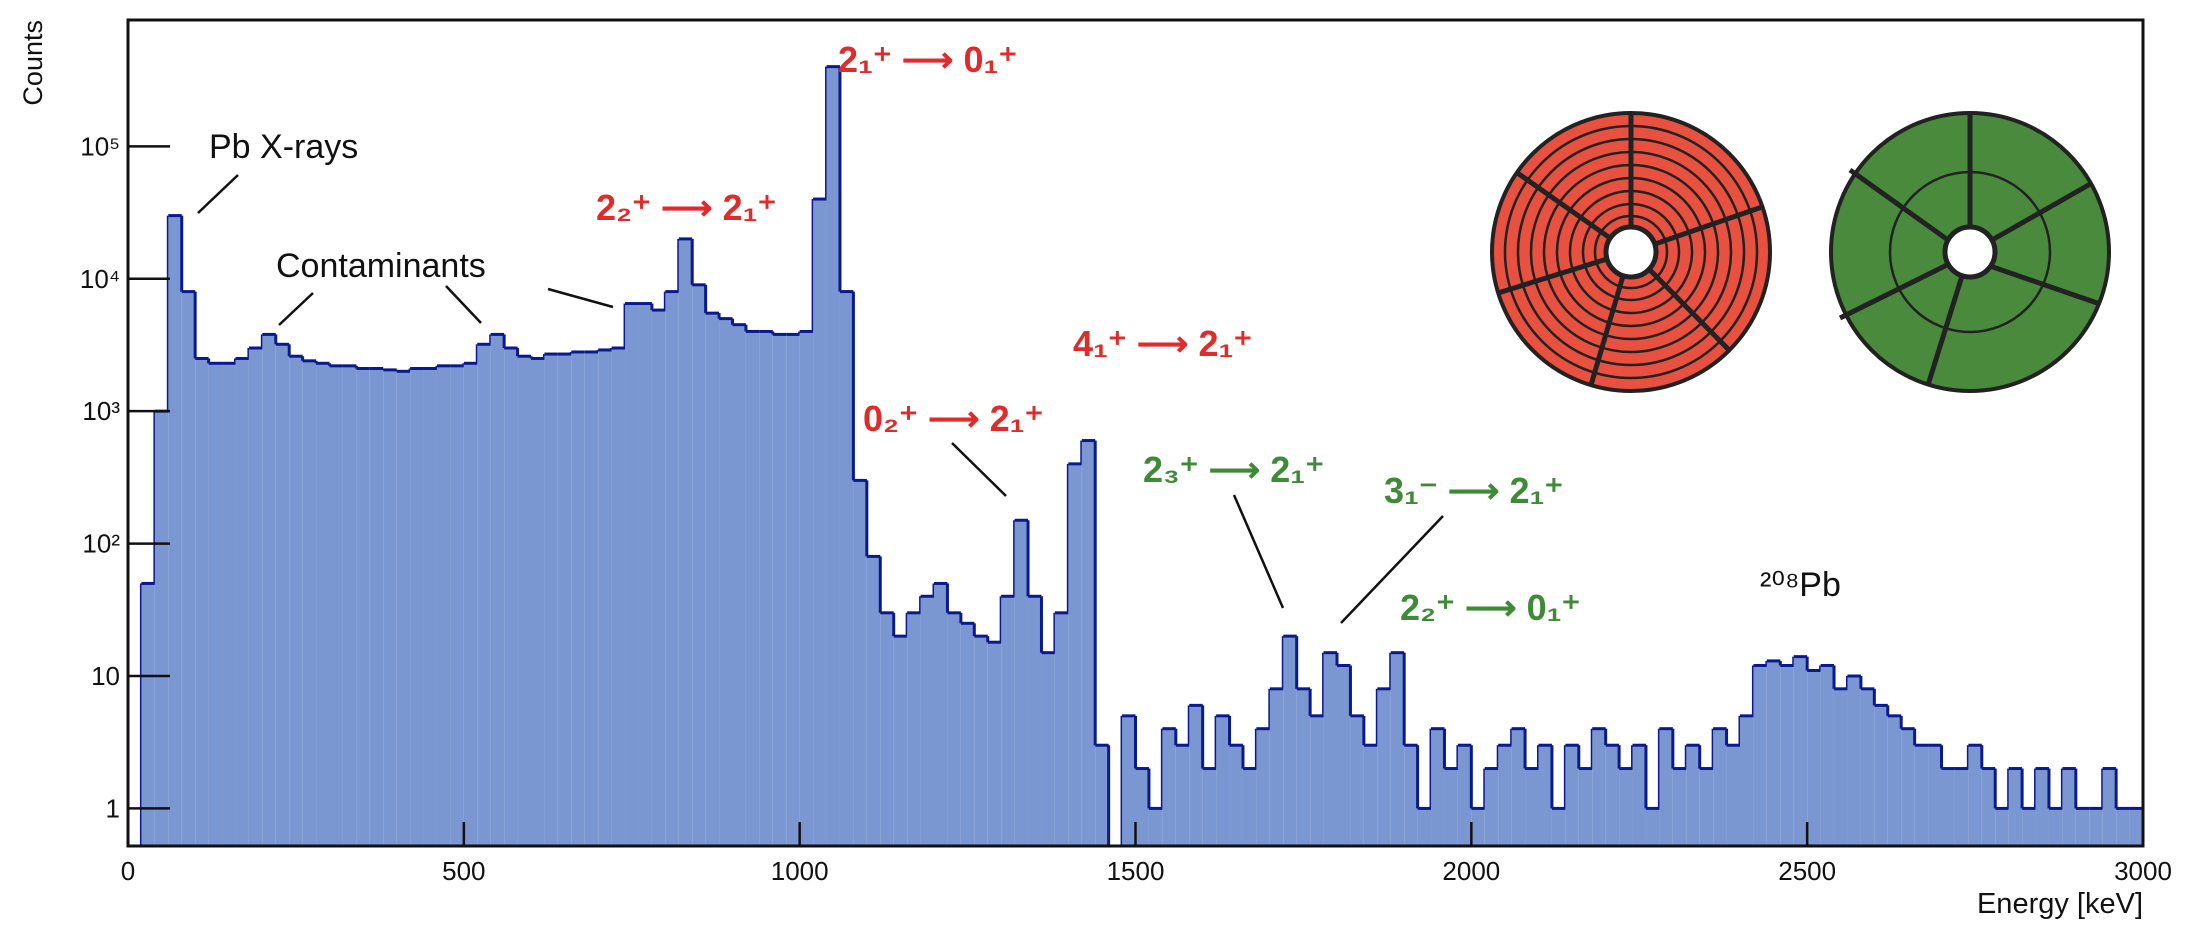 The height and width of the screenshot is (925, 2186). I want to click on y-tick-label: 10², so click(101, 544).